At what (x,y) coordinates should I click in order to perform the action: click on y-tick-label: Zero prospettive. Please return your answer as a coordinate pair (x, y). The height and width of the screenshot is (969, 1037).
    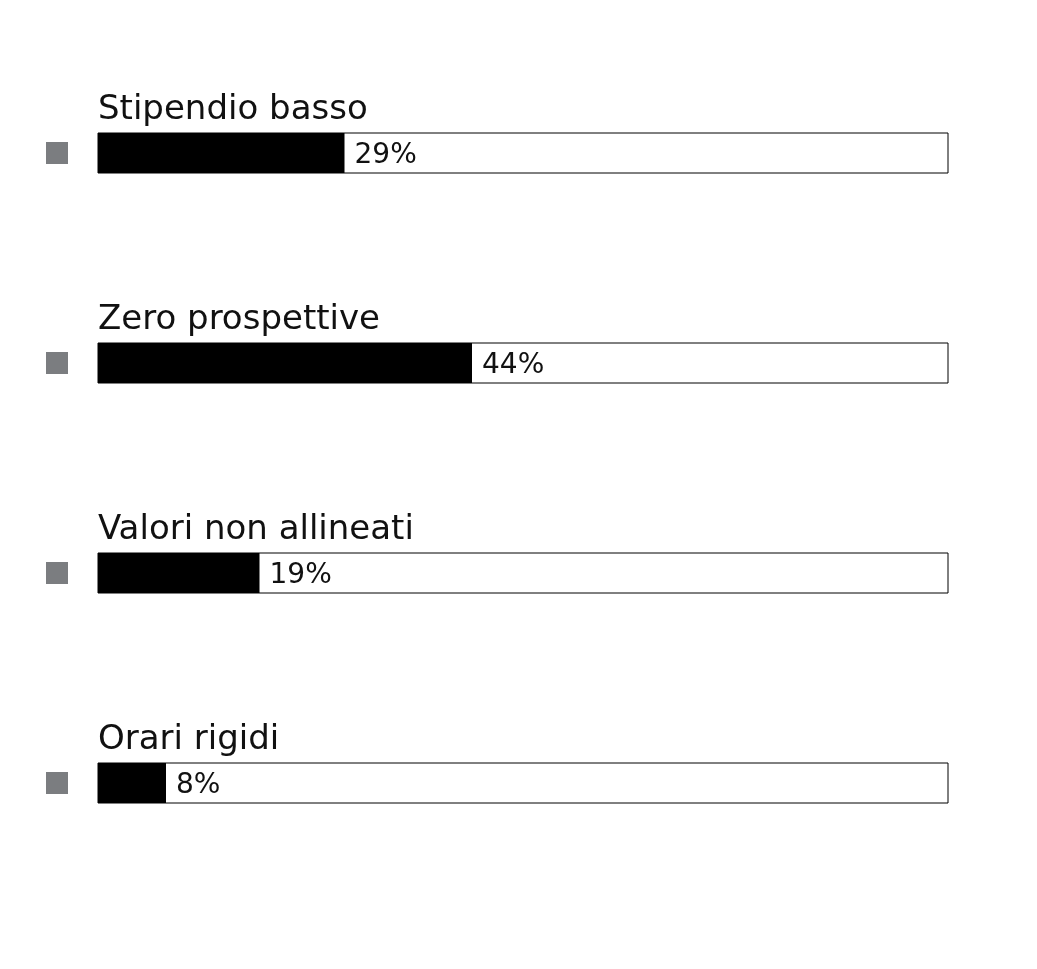
    Looking at the image, I should click on (239, 317).